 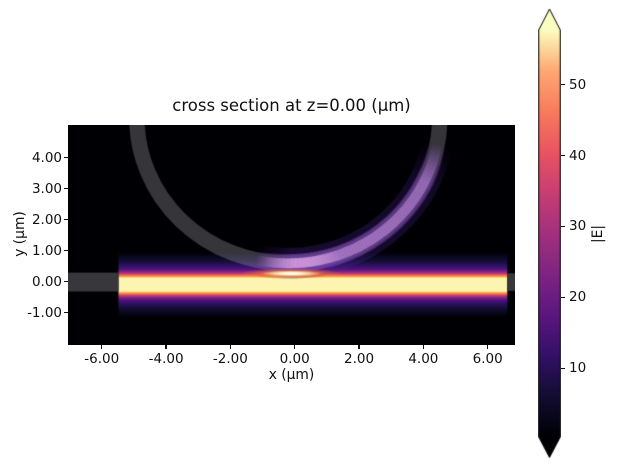 What do you see at coordinates (230, 359) in the screenshot?
I see `x-tick-label: -2.00` at bounding box center [230, 359].